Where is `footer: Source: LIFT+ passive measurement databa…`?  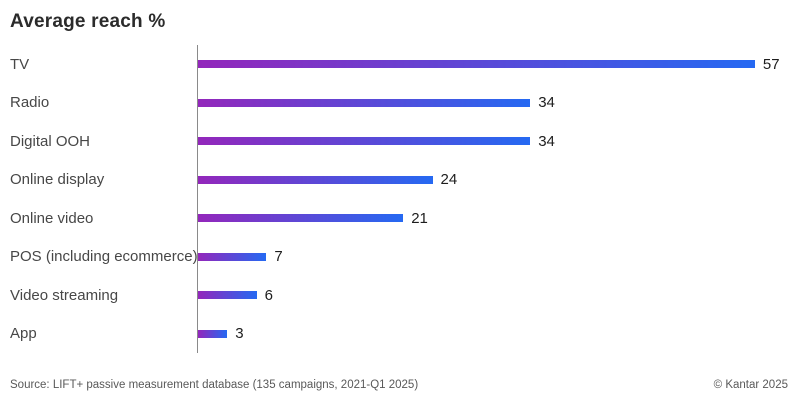
footer: Source: LIFT+ passive measurement databa… is located at coordinates (399, 385).